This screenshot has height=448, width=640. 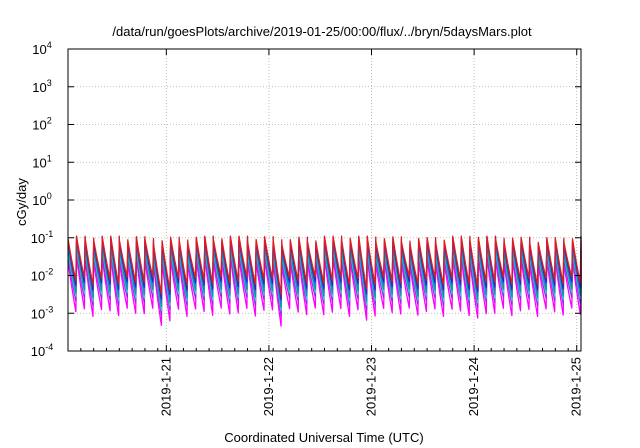 I want to click on y-axis-label: cGy/day, so click(x=21, y=202).